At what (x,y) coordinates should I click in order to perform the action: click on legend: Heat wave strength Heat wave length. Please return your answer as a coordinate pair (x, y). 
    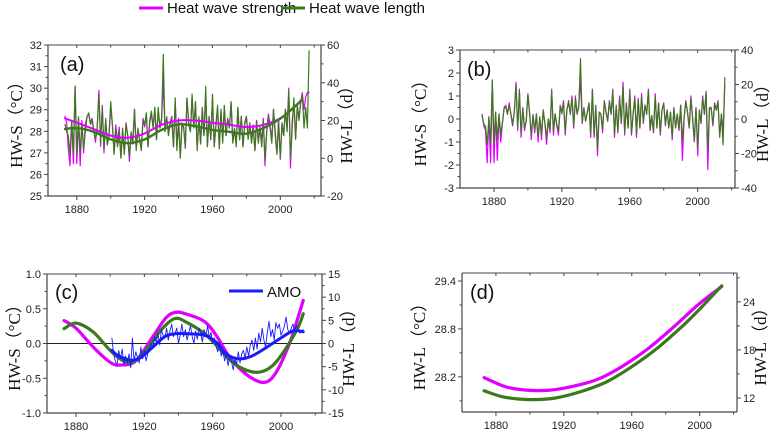
    Looking at the image, I should click on (282, 8).